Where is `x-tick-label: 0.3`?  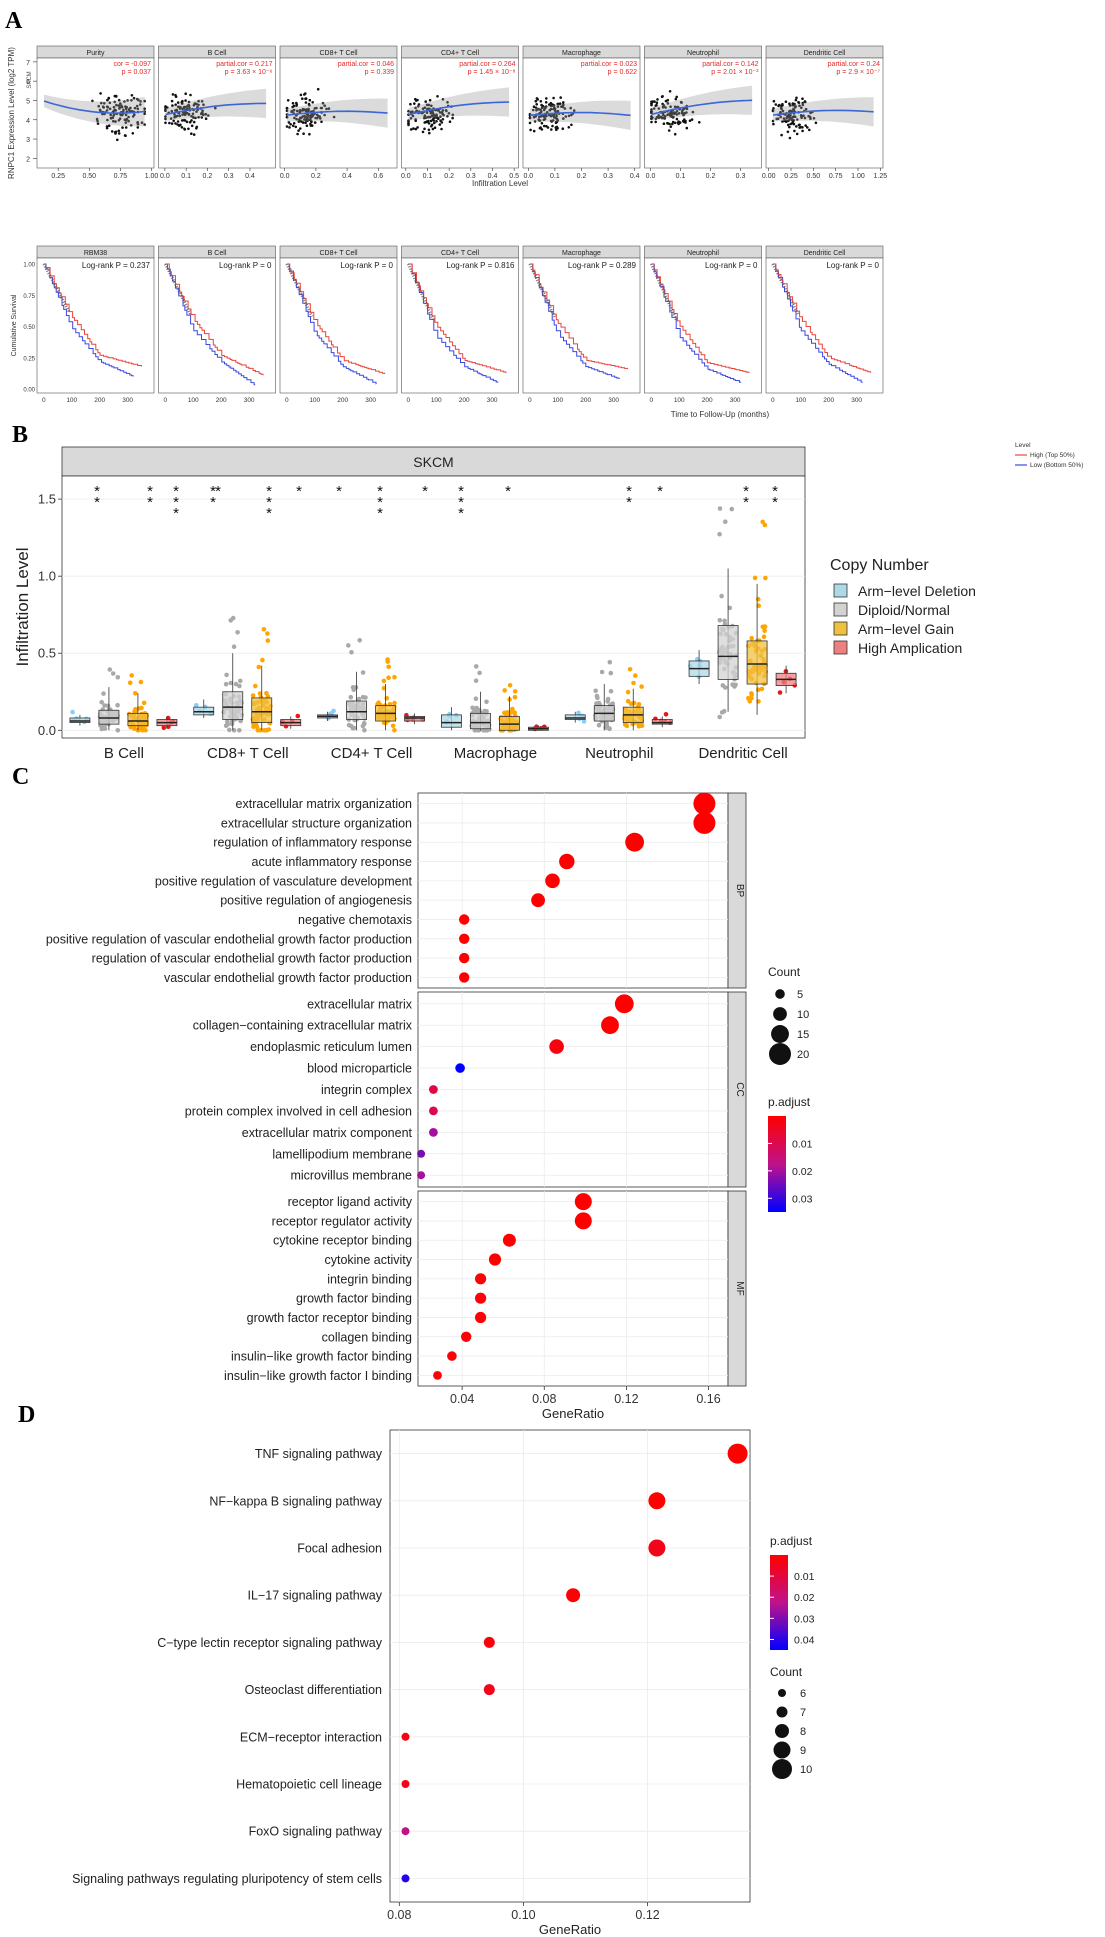
x-tick-label: 0.3 is located at coordinates (608, 176).